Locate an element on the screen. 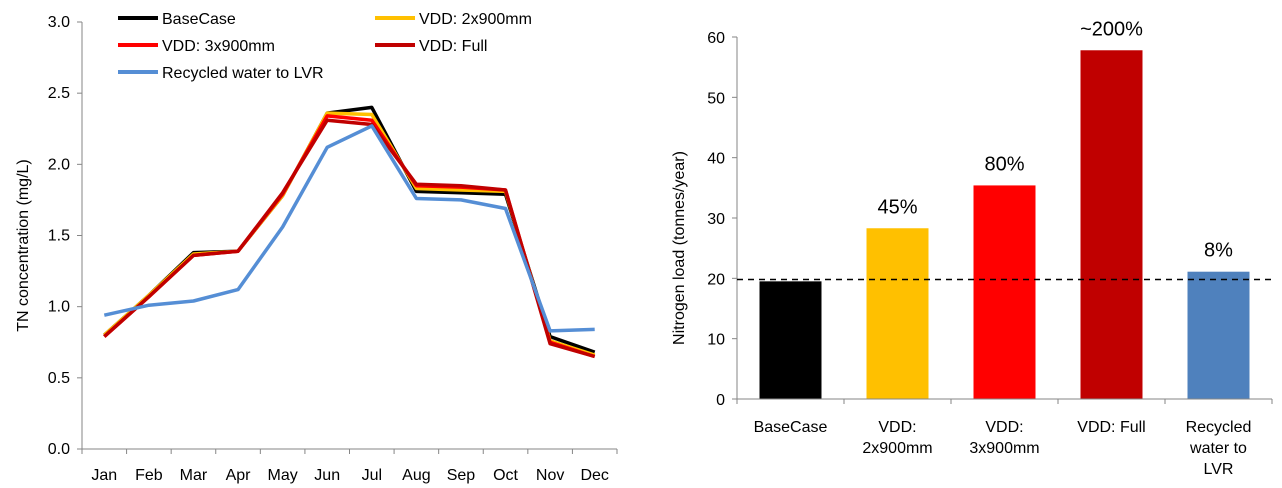 This screenshot has height=488, width=1282. line-y-axis-title: TN concentration (mg/L) is located at coordinates (23, 245).